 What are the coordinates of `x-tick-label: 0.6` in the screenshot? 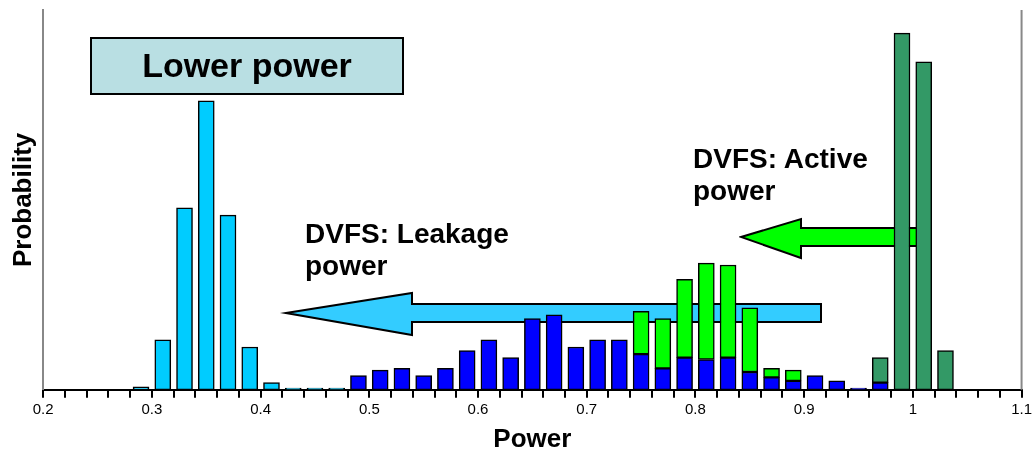 It's located at (478, 408).